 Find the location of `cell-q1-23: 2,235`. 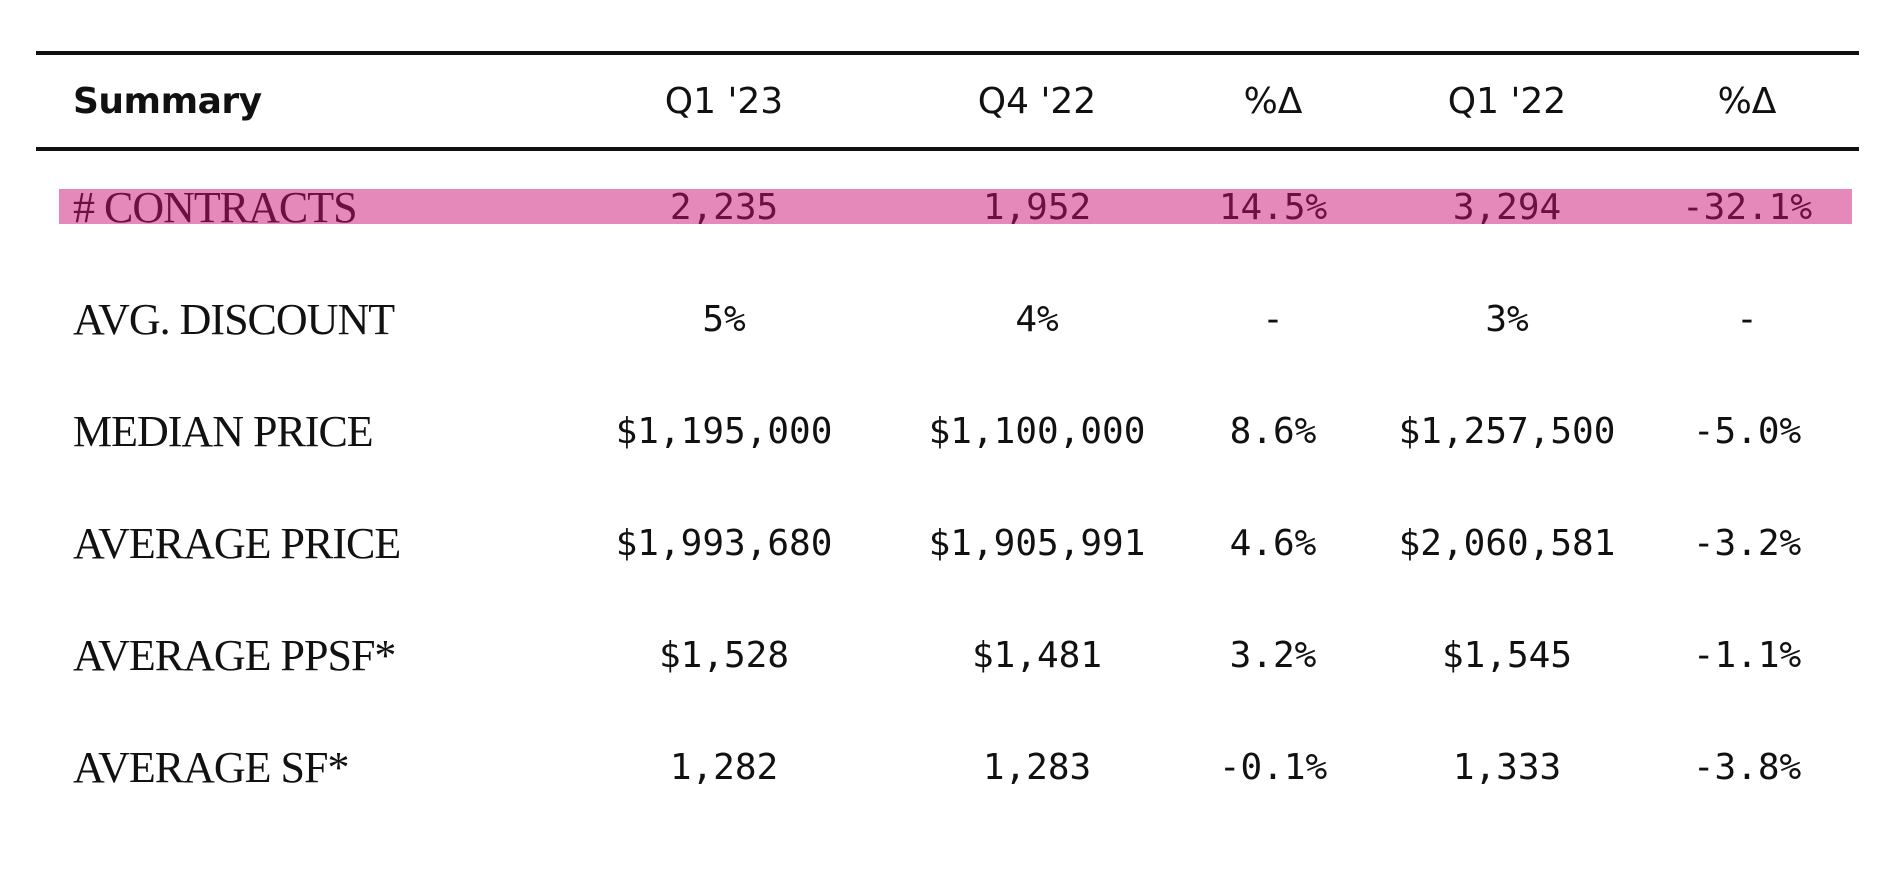

cell-q1-23: 2,235 is located at coordinates (724, 207).